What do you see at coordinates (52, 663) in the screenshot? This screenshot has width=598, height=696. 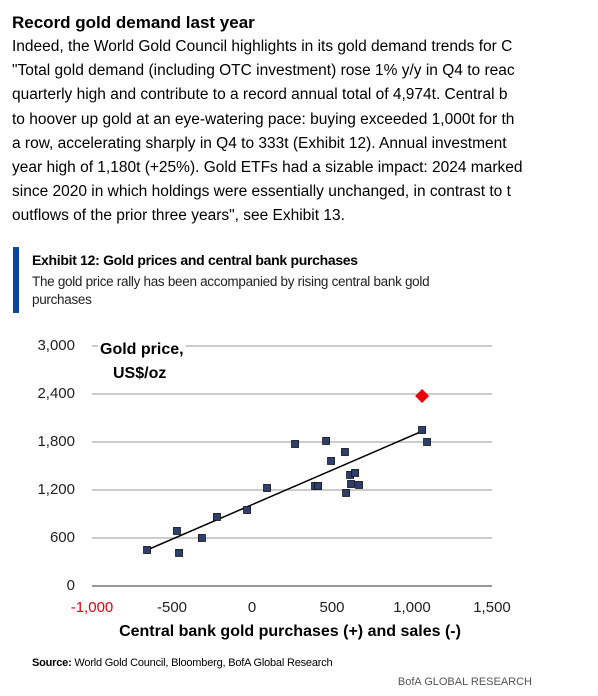 I see `source-label: Source:` at bounding box center [52, 663].